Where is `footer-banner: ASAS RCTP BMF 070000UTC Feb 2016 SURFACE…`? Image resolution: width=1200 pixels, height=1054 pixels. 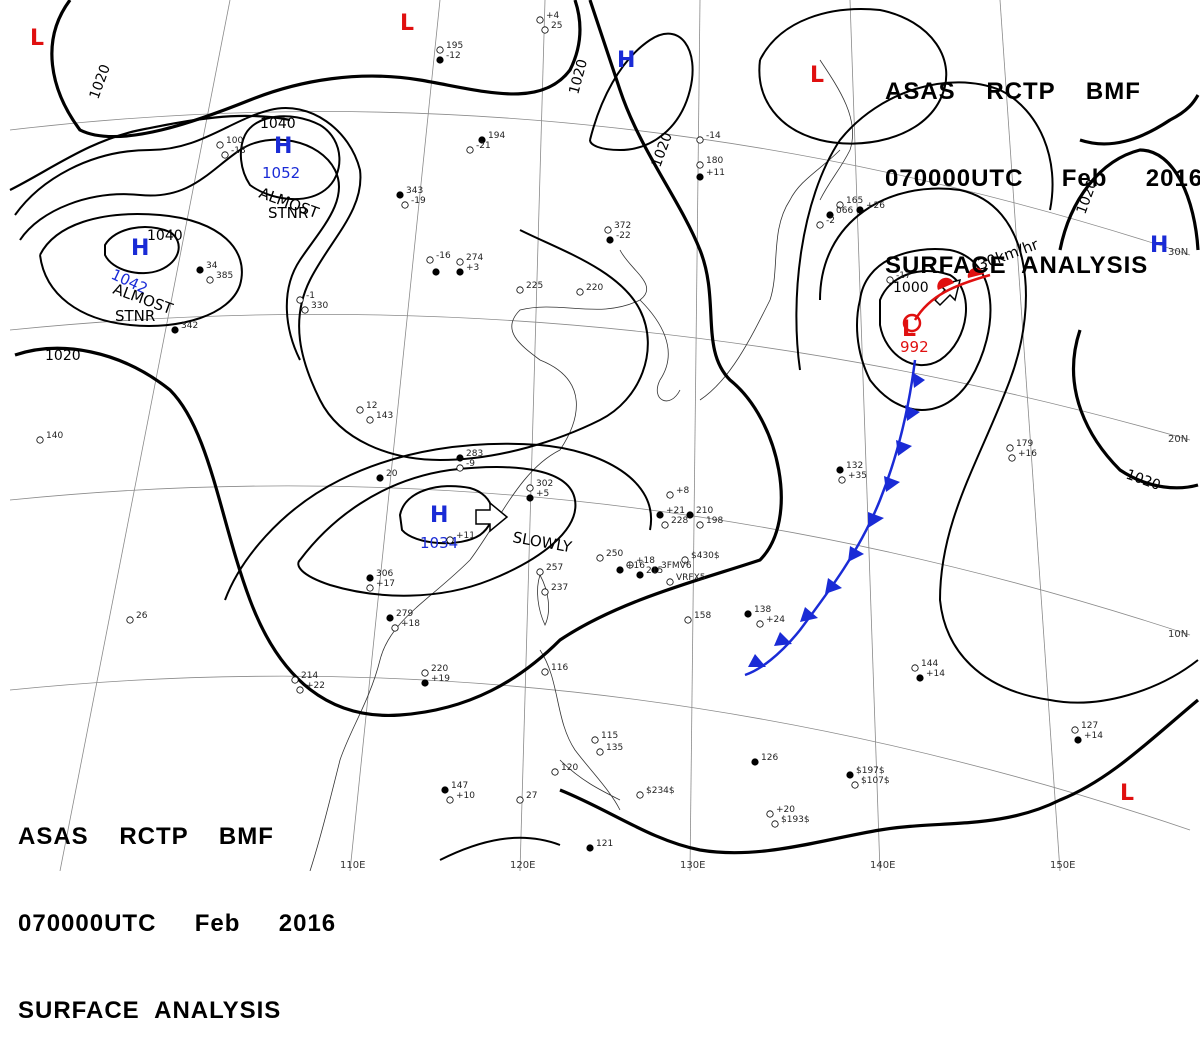 footer-banner: ASAS RCTP BMF 070000UTC Feb 2016 SURFACE… is located at coordinates (177, 909).